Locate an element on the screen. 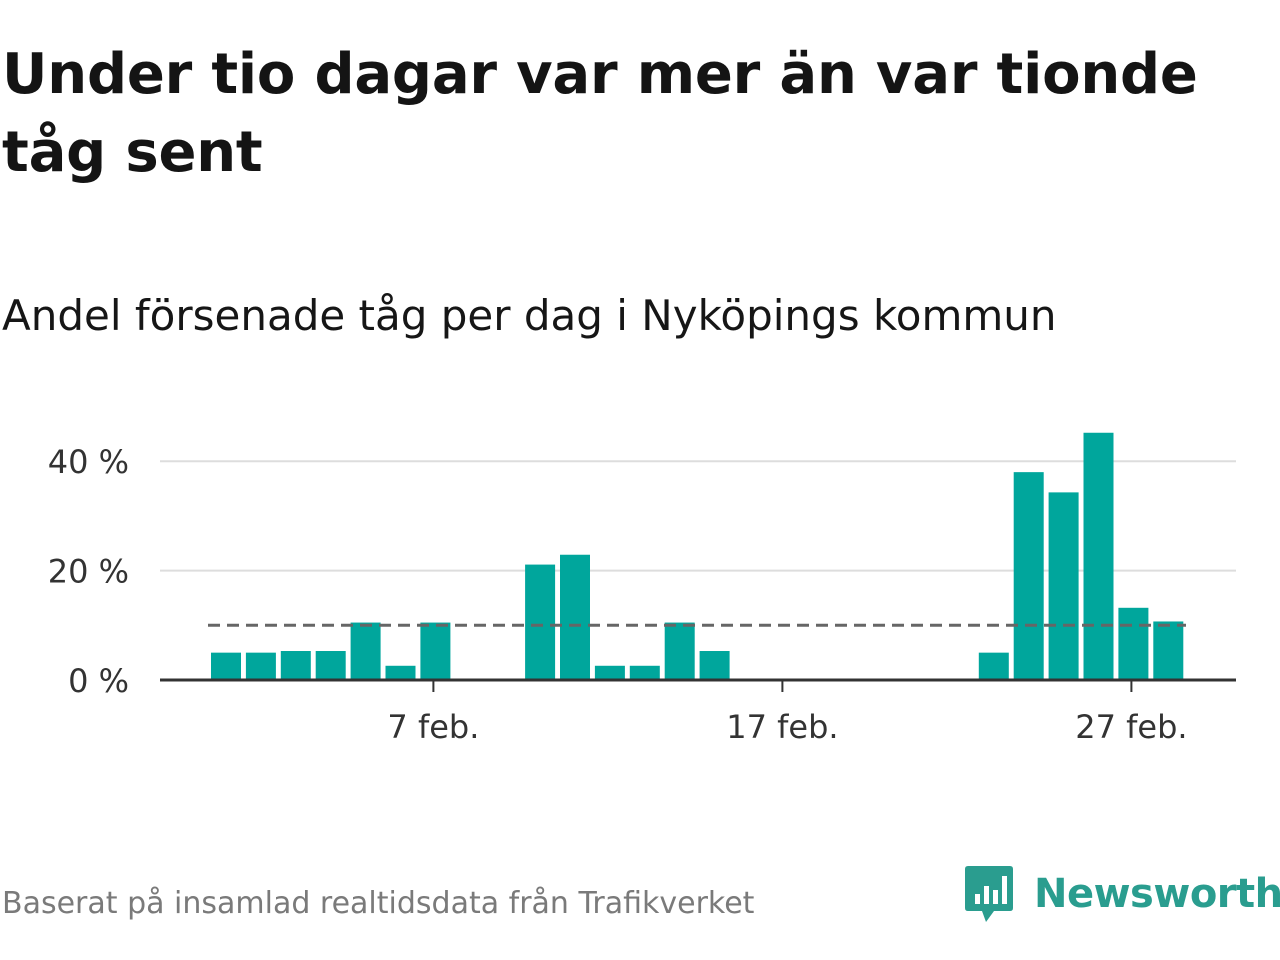 This screenshot has width=1280, height=960. newsworthy-logo-icon is located at coordinates (989, 894).